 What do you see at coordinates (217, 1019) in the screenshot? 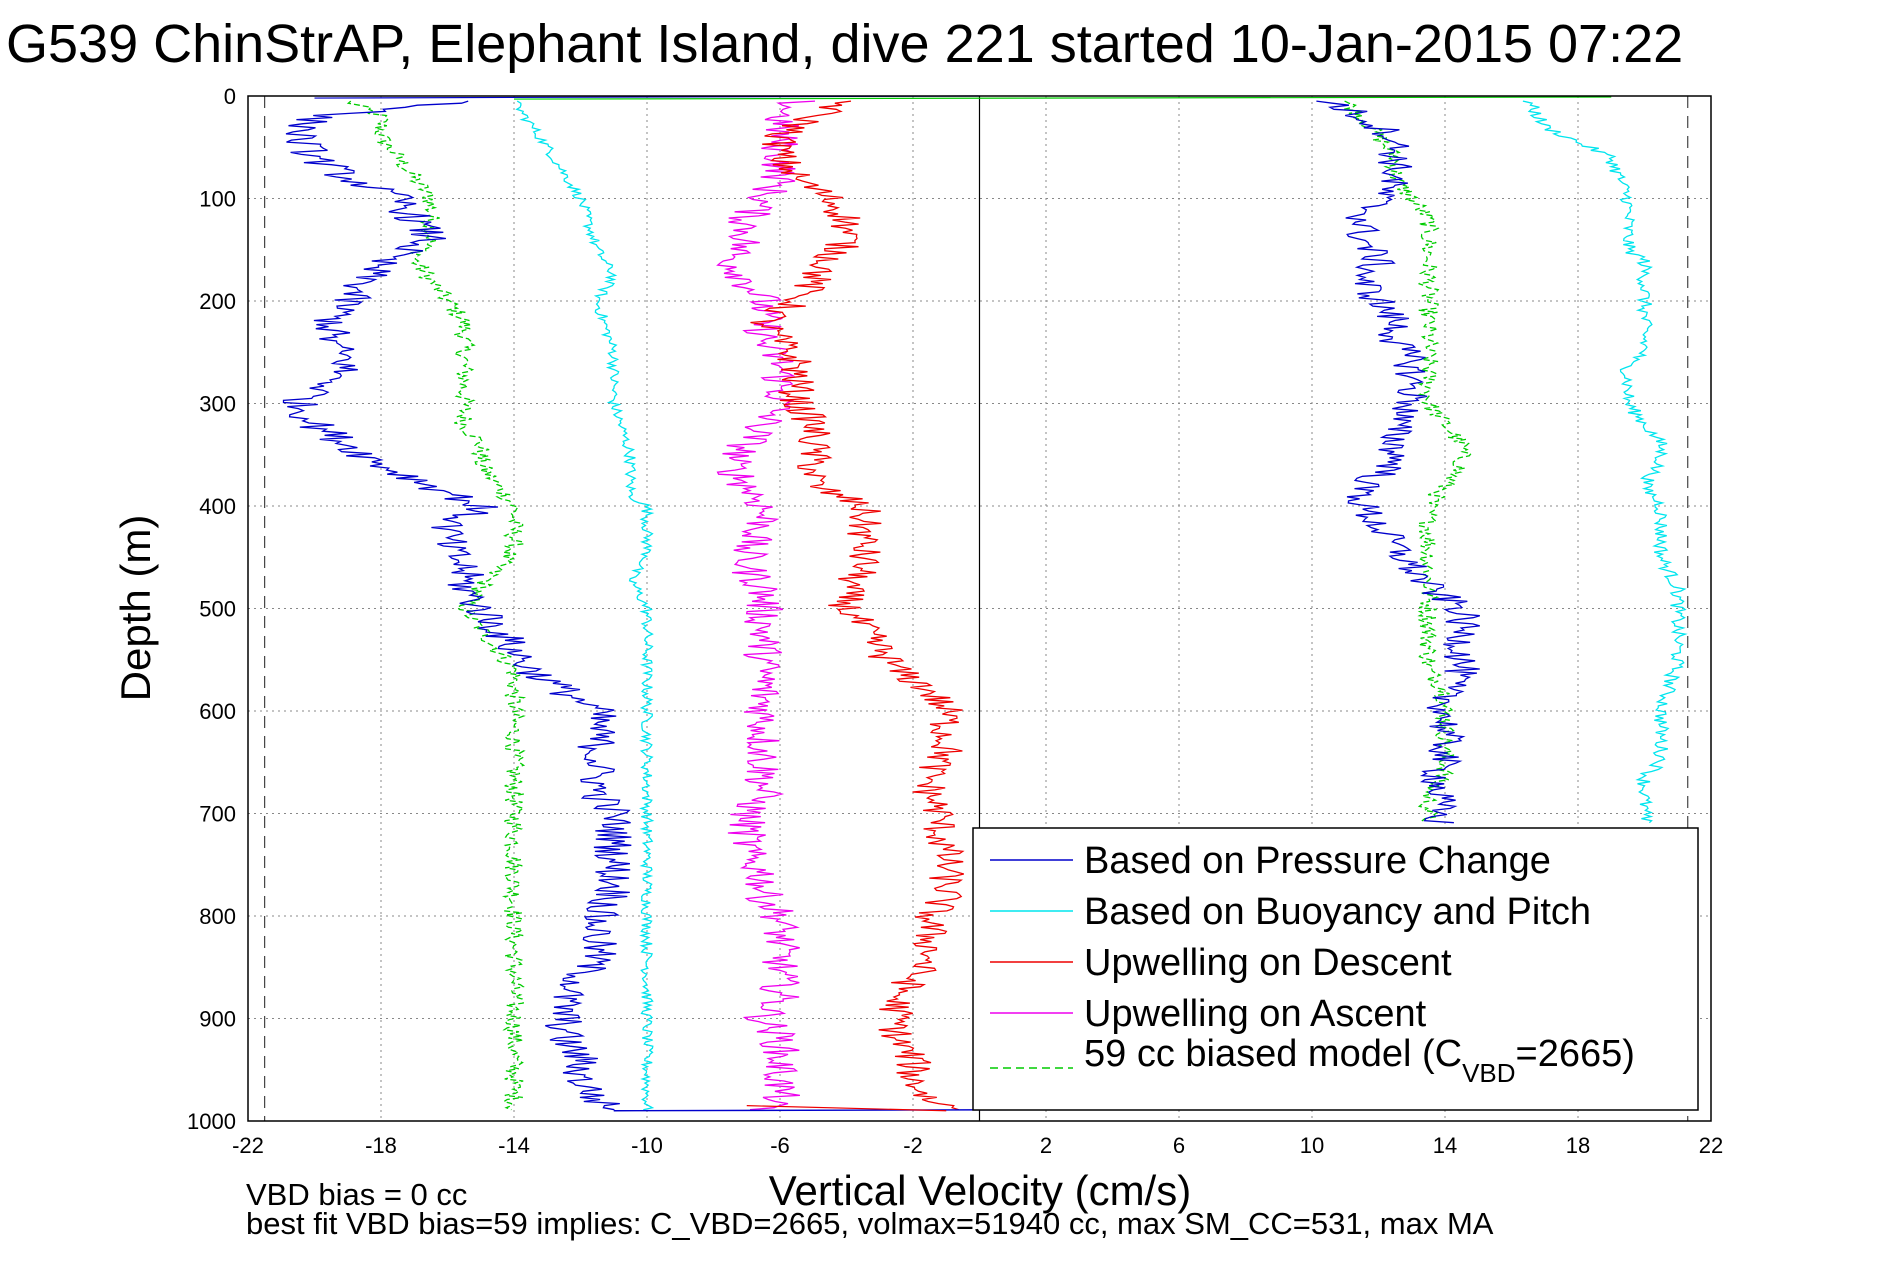
I see `y-tick-label: 900` at bounding box center [217, 1019].